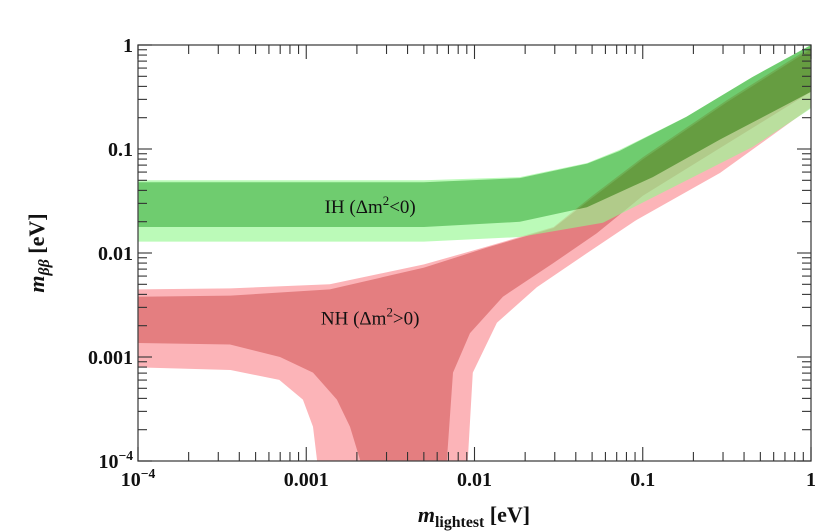  I want to click on x-tick-label: 1, so click(811, 480).